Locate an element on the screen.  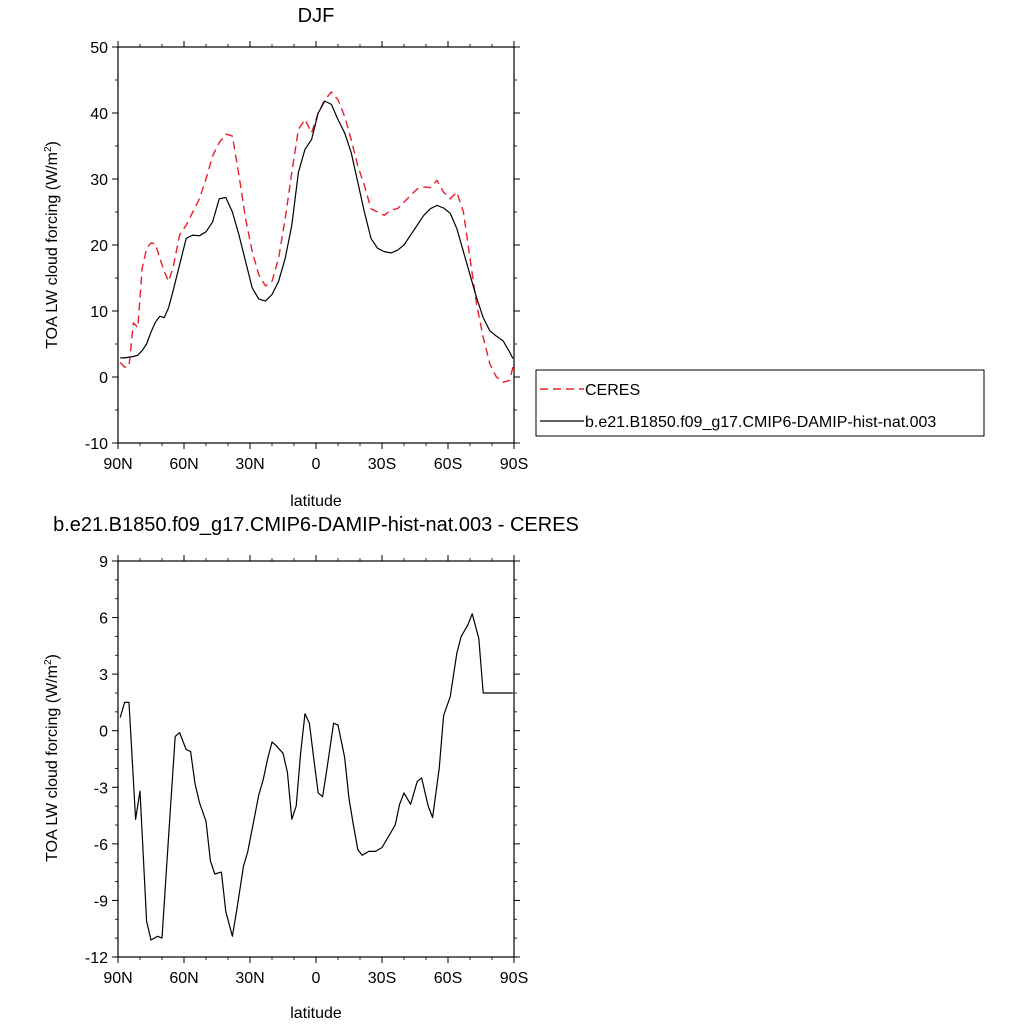
y-tick-label: 9 is located at coordinates (103, 562).